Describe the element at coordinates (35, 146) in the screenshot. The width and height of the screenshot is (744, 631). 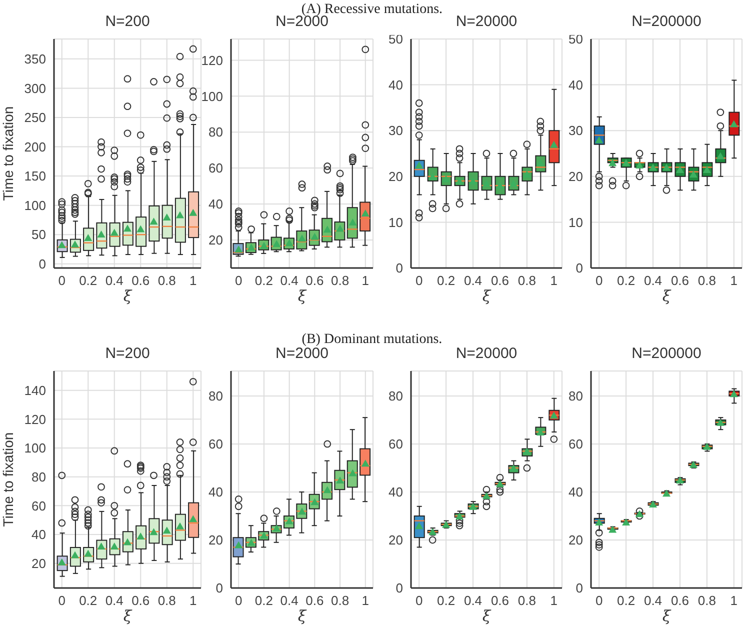
I see `y-tick-label: 200` at that location.